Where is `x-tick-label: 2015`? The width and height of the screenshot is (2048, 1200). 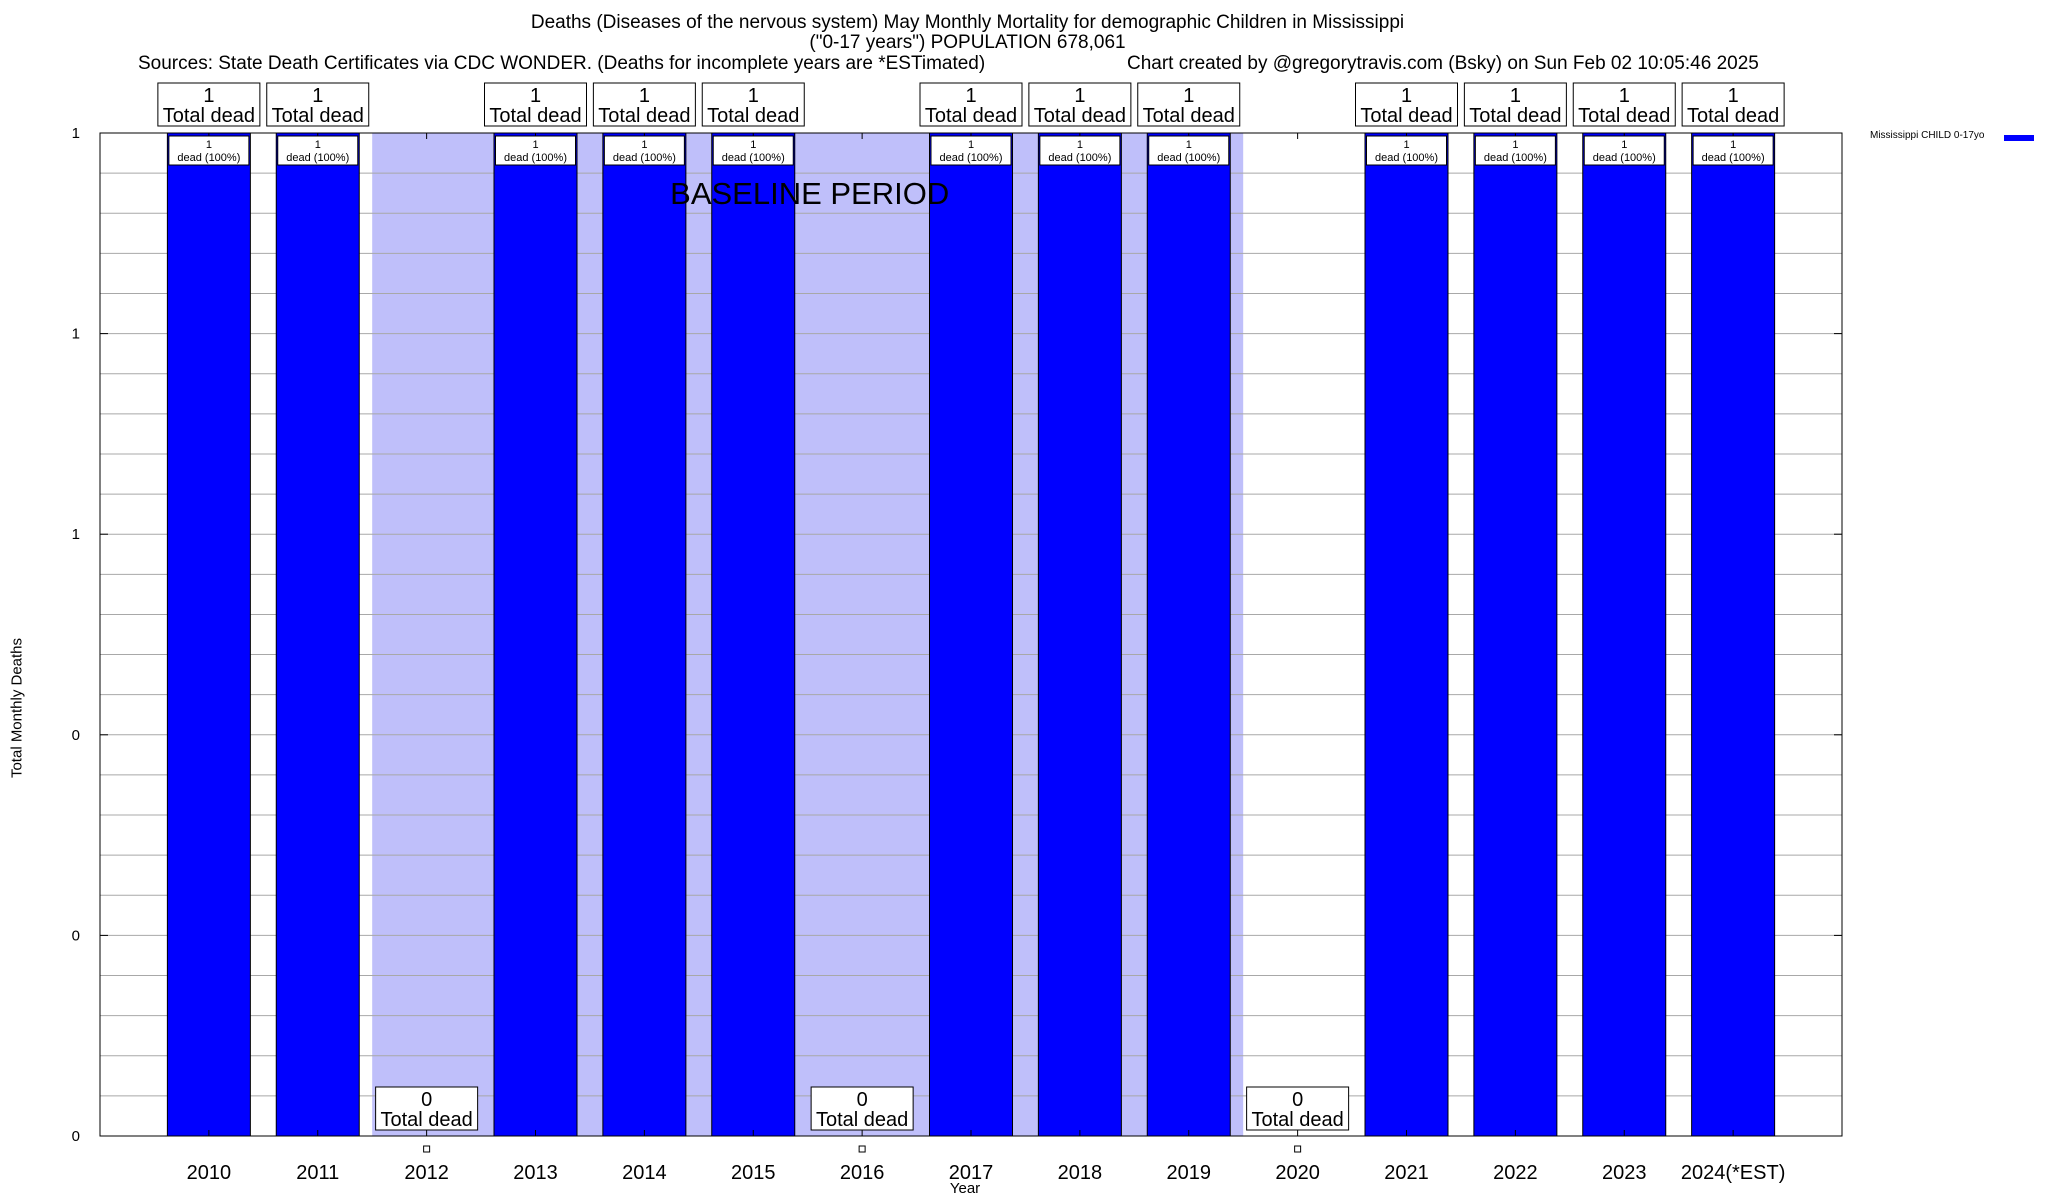
x-tick-label: 2015 is located at coordinates (753, 1173).